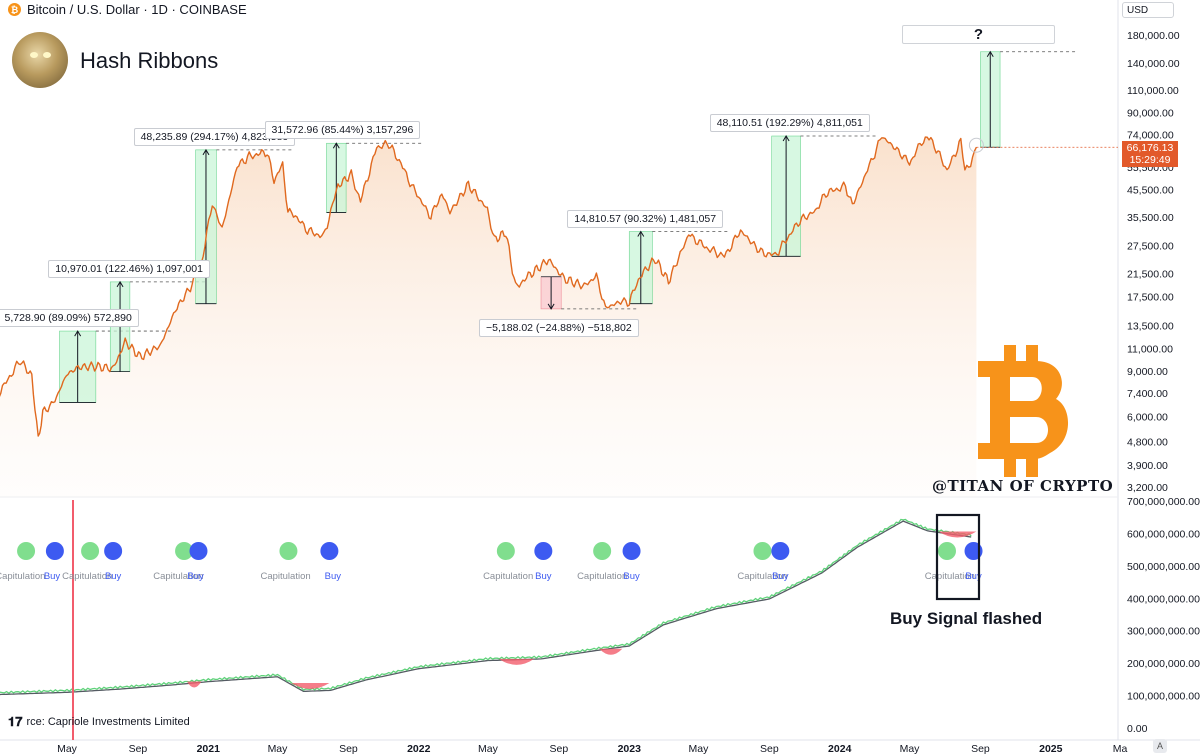 The width and height of the screenshot is (1200, 755). I want to click on price-countdown: 15:29:49, so click(1150, 160).